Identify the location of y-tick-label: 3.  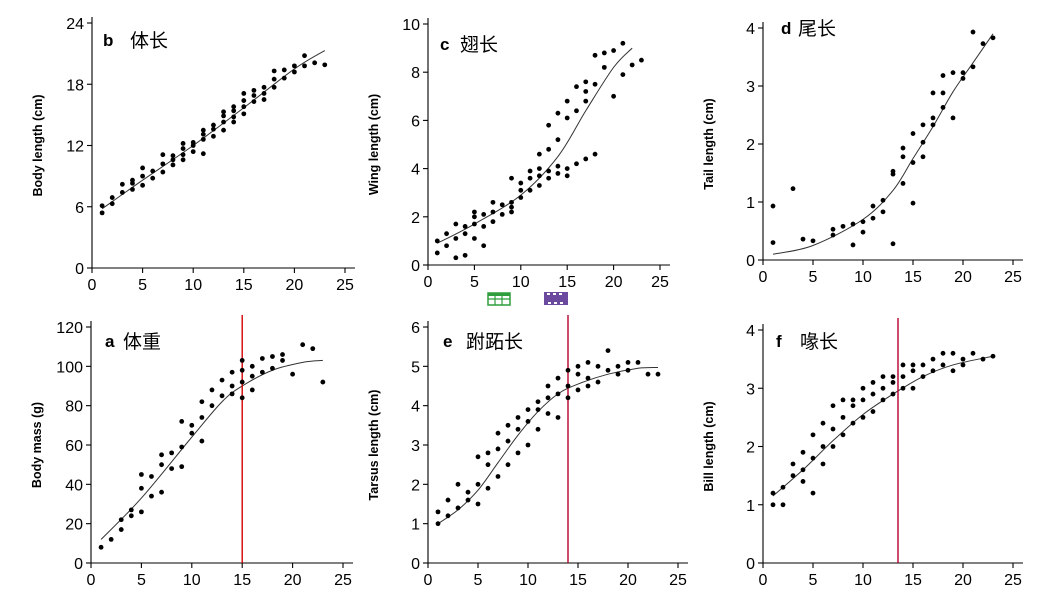
(750, 87).